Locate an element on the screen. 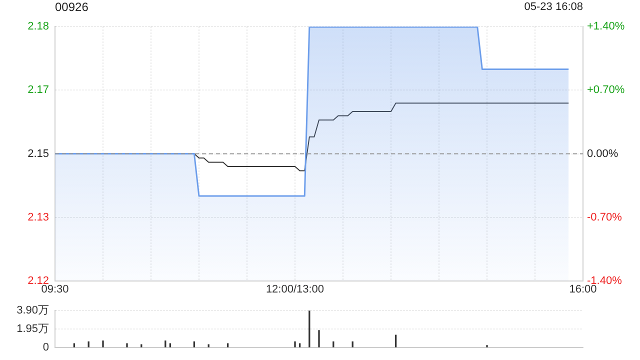  text: 05-23 16:08 is located at coordinates (553, 7).